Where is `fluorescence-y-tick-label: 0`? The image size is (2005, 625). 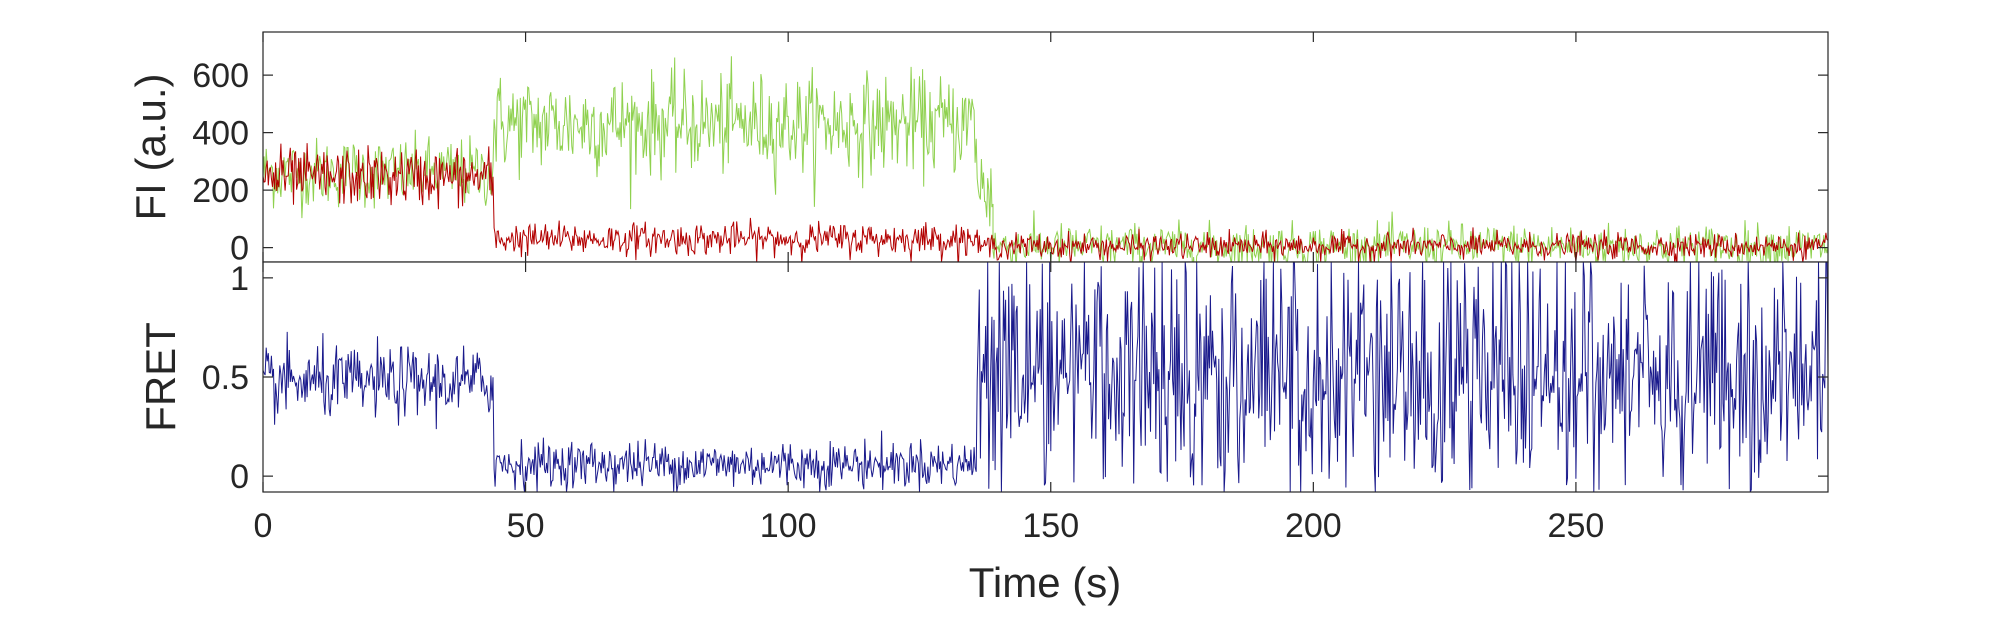 fluorescence-y-tick-label: 0 is located at coordinates (239, 249).